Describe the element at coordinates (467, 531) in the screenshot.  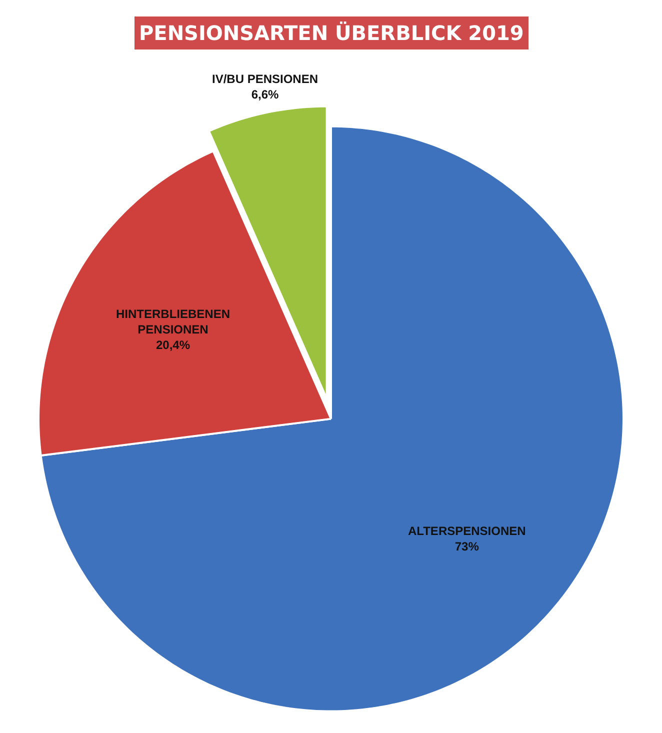
I see `slice-label: ALTERSPENSIONEN` at that location.